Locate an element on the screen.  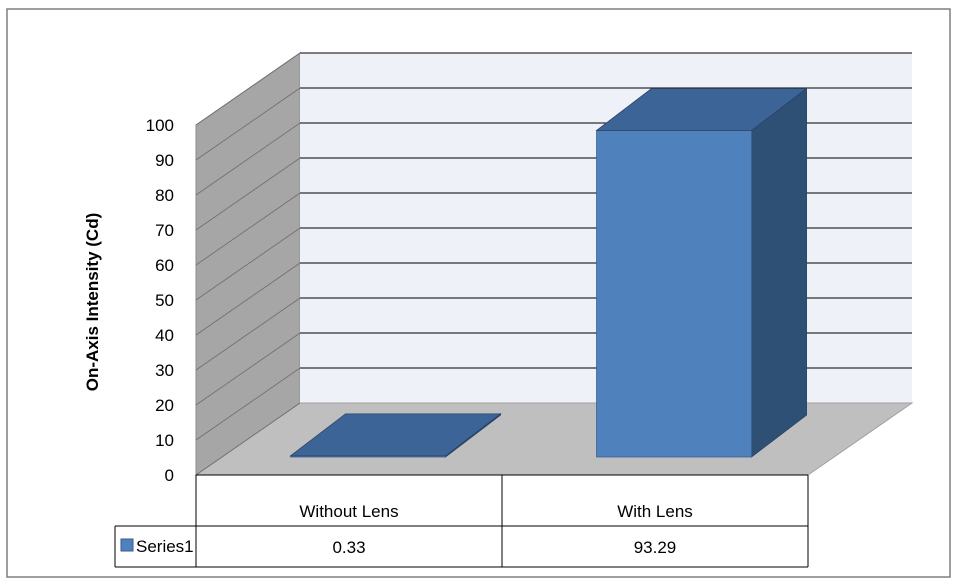
y-tick-label: 50 is located at coordinates (164, 300).